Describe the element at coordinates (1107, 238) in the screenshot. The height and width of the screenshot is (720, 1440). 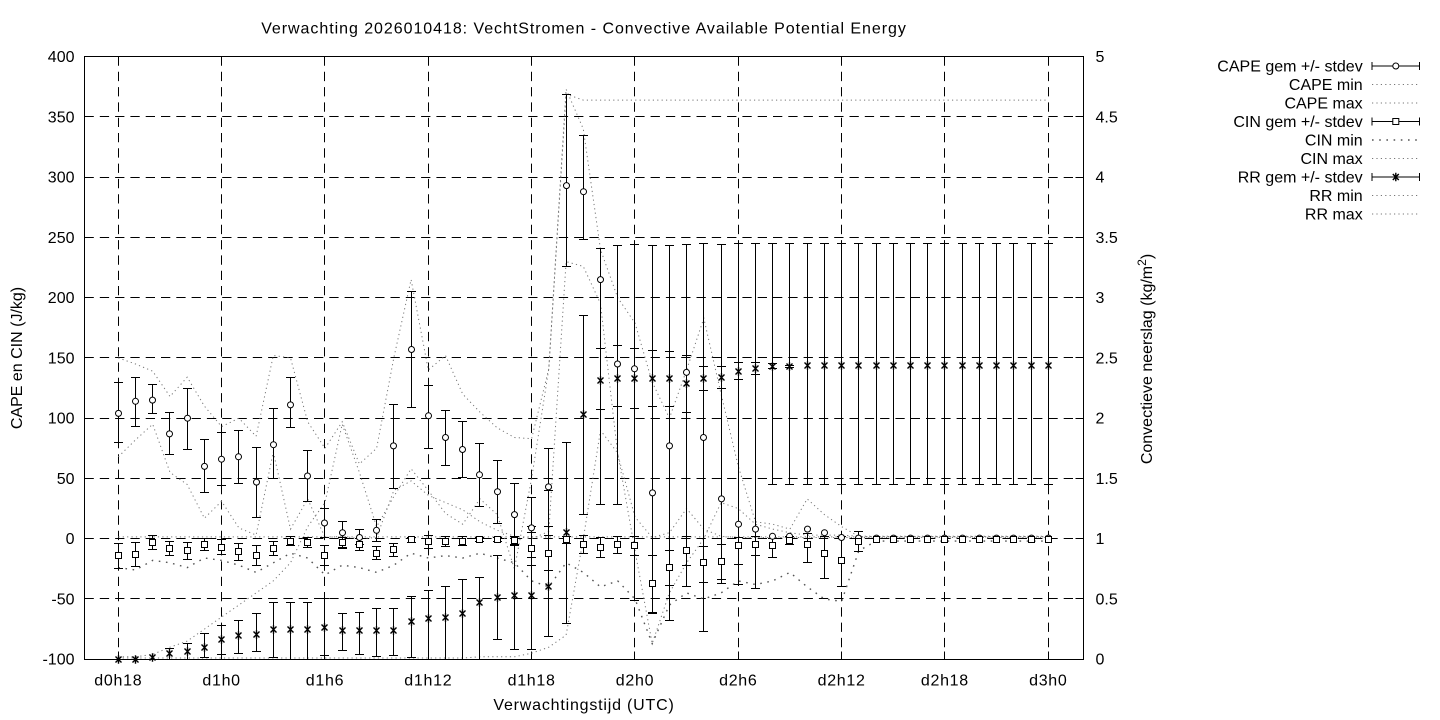
I see `svg-text: 3.5` at that location.